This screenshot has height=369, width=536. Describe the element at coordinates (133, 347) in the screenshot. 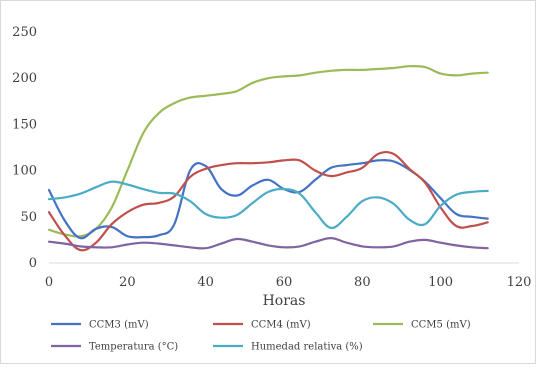

I see `legend-label: Temperatura (°C)` at that location.